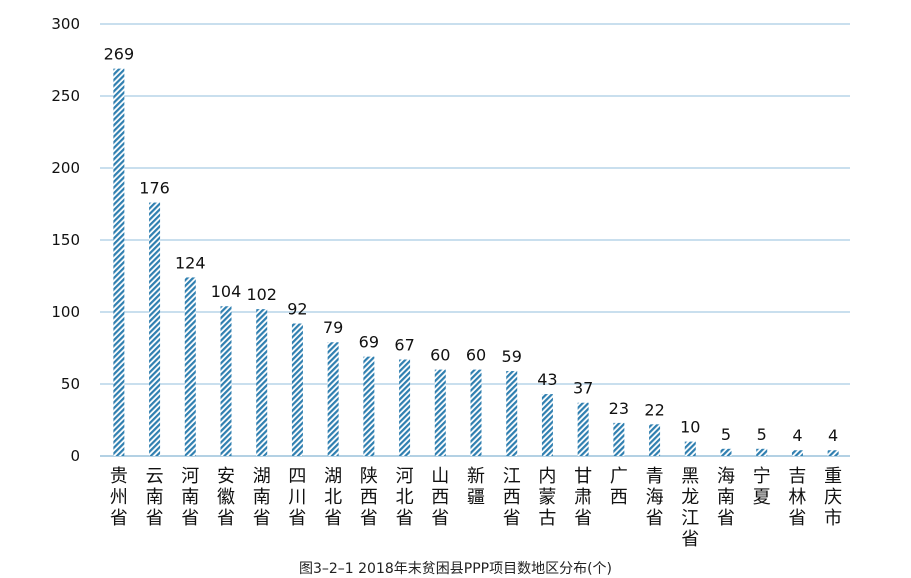 The width and height of the screenshot is (911, 578). What do you see at coordinates (75, 456) in the screenshot?
I see `y-tick-label: 0` at bounding box center [75, 456].